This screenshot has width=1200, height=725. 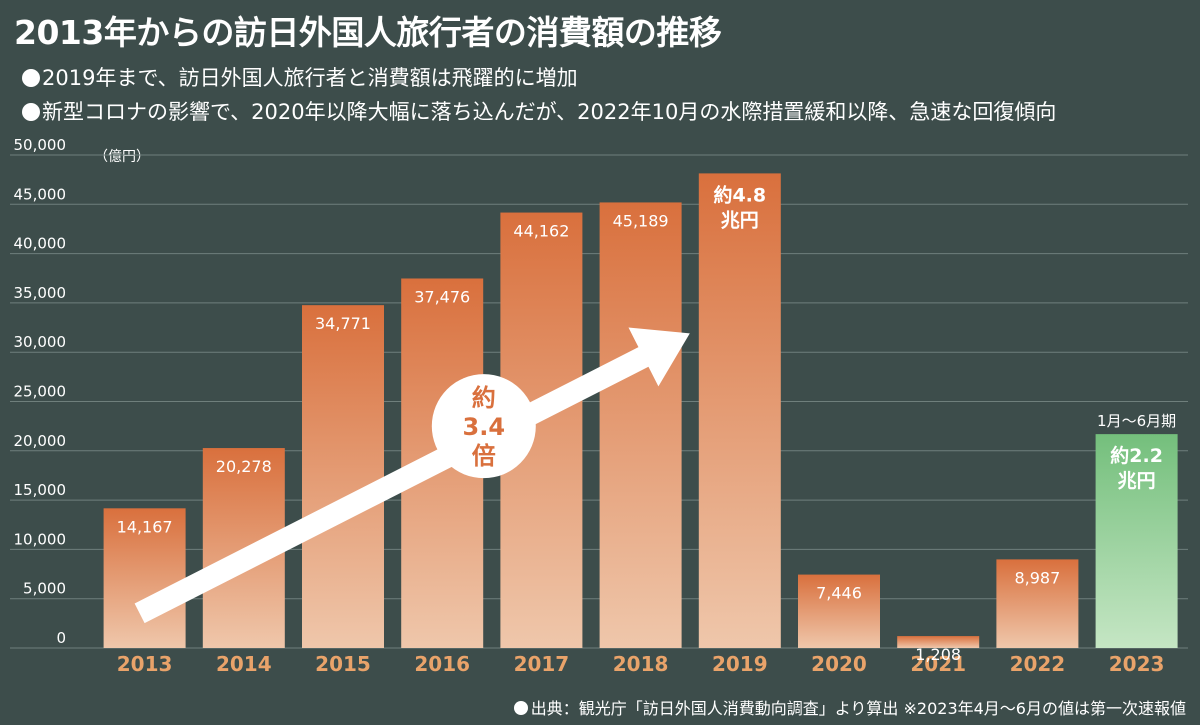 I want to click on y-tick-label: 25,000, so click(x=40, y=392).